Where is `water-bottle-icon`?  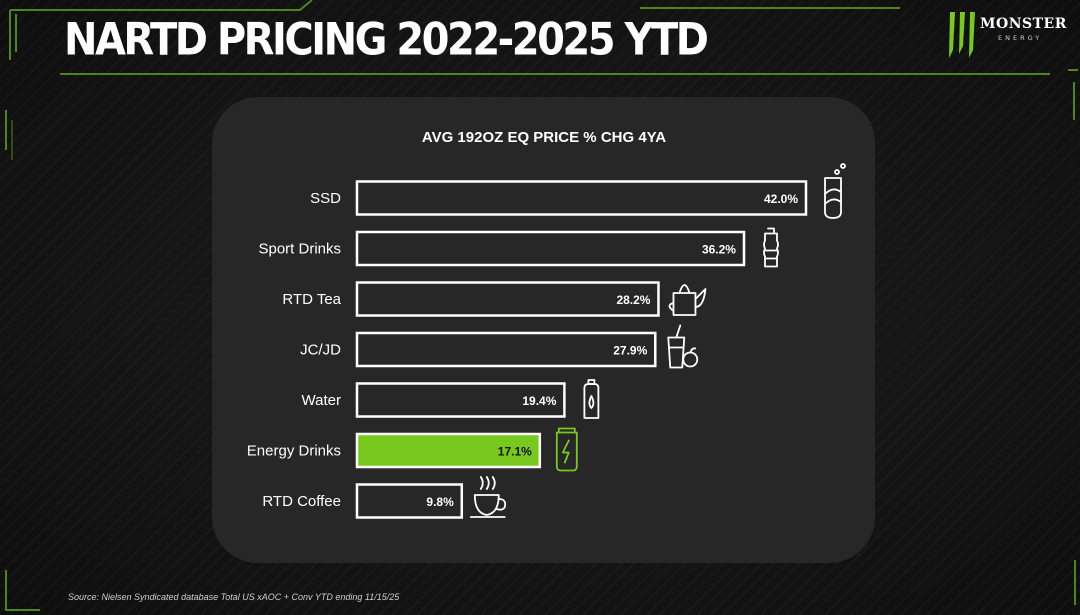
water-bottle-icon is located at coordinates (591, 399).